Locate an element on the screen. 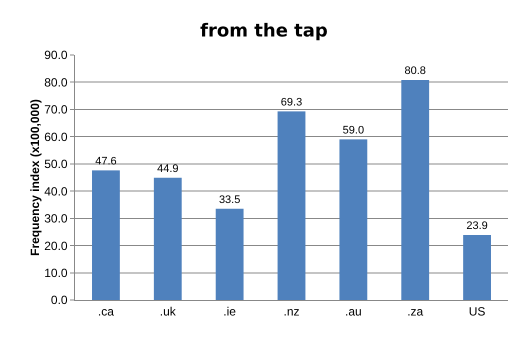 Image resolution: width=528 pixels, height=340 pixels. chart-title: from the tap is located at coordinates (264, 31).